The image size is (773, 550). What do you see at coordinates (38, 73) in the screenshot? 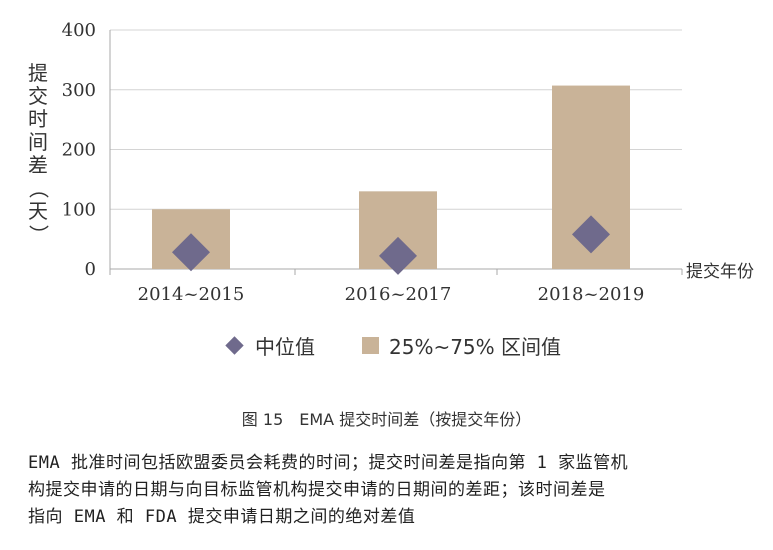
I see `y-axis-label-char: 提` at bounding box center [38, 73].